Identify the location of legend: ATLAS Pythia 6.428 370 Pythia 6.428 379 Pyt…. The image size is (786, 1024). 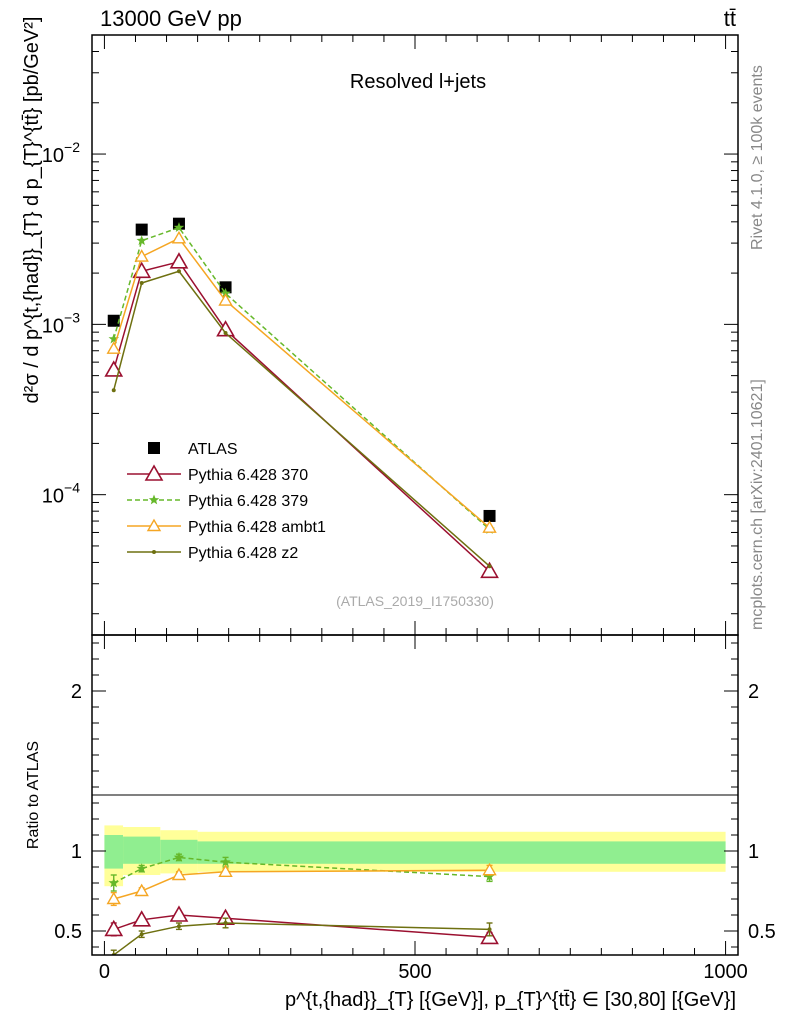
(226, 501).